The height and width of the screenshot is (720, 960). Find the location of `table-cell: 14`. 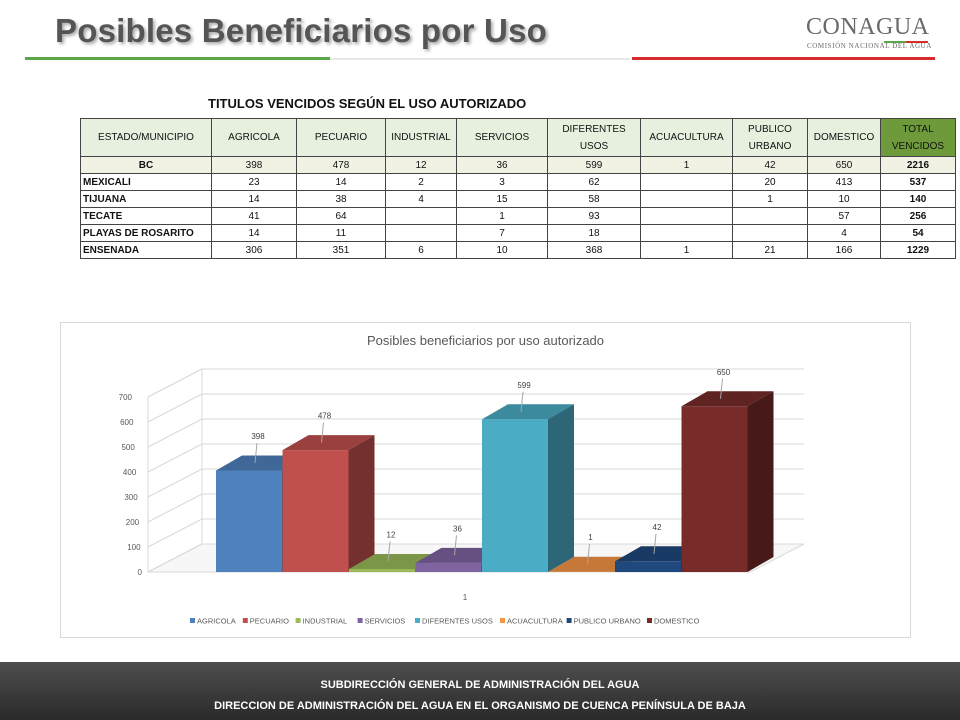

table-cell: 14 is located at coordinates (341, 182).